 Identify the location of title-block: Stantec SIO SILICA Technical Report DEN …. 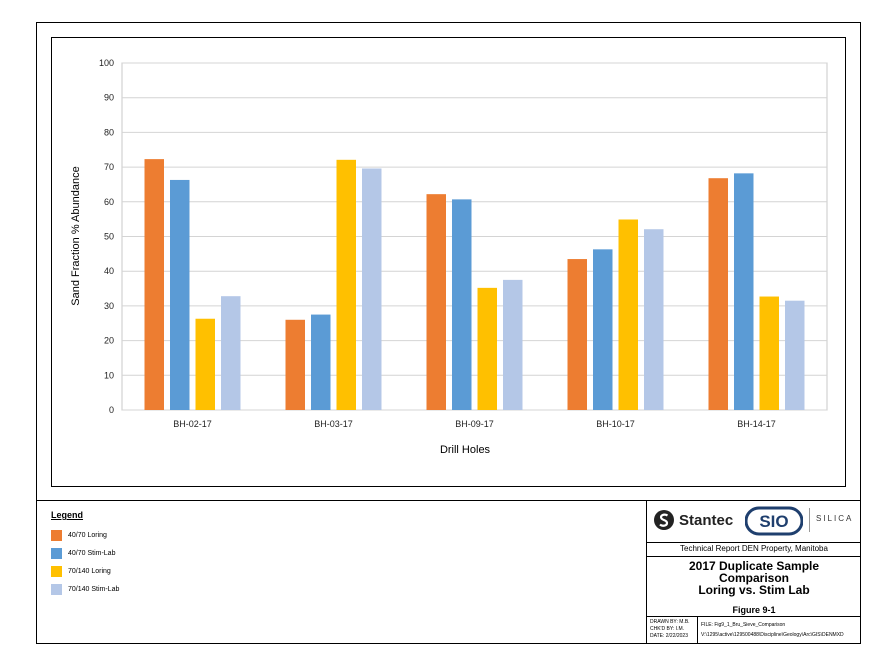
(753, 572).